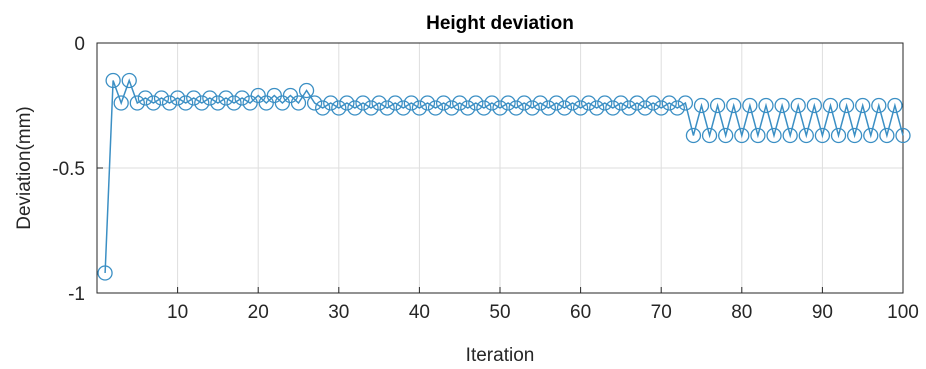 The image size is (926, 369). What do you see at coordinates (68, 169) in the screenshot?
I see `y-tick-label: -0.5` at bounding box center [68, 169].